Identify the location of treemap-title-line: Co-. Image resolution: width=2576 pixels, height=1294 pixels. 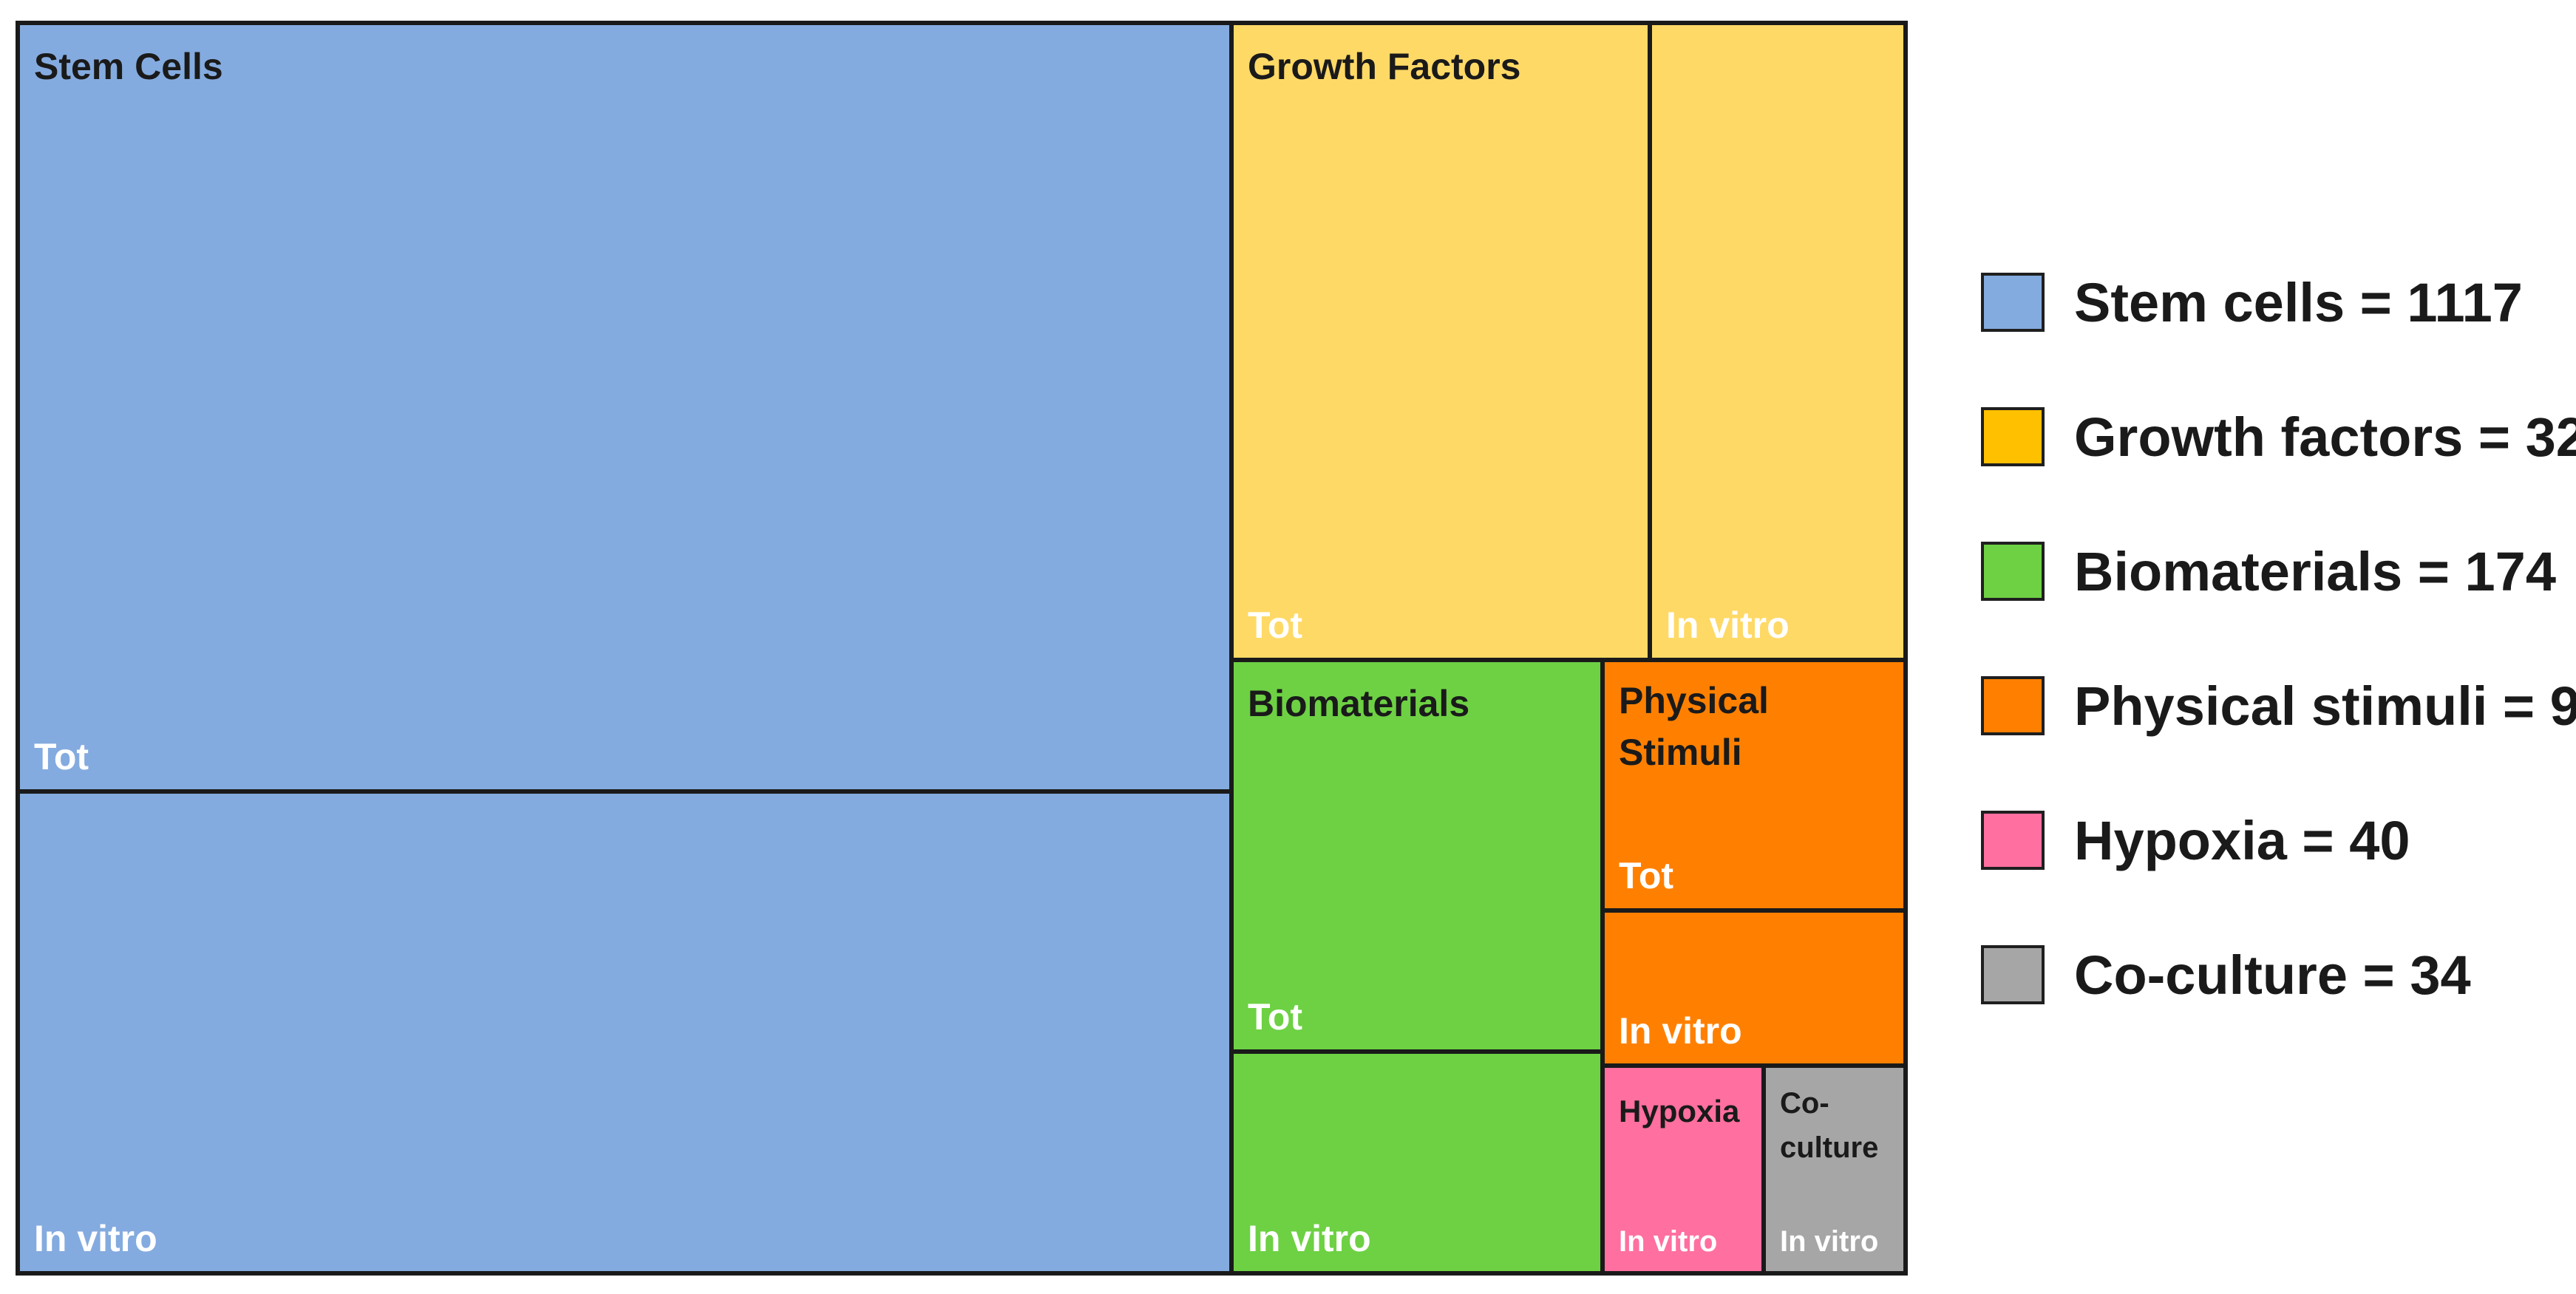
(1804, 1103).